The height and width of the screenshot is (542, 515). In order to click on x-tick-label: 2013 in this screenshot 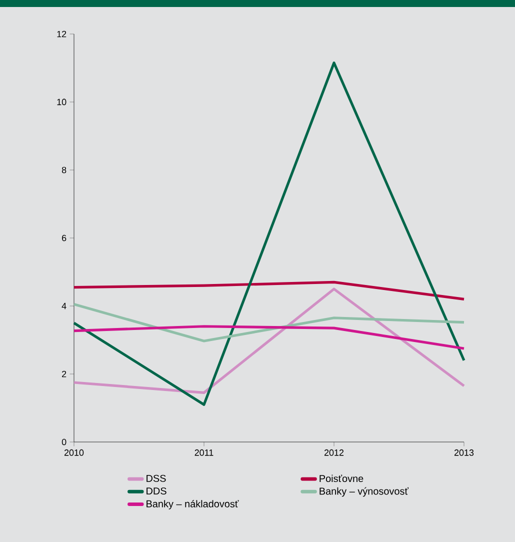, I will do `click(464, 452)`.